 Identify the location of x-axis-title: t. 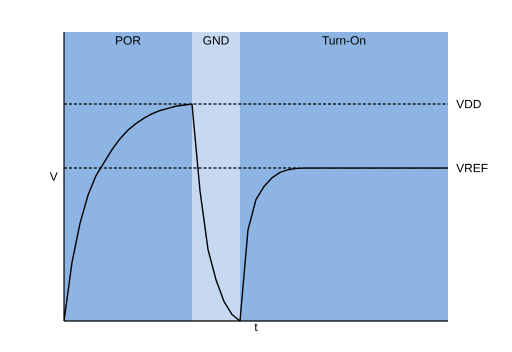
(256, 327).